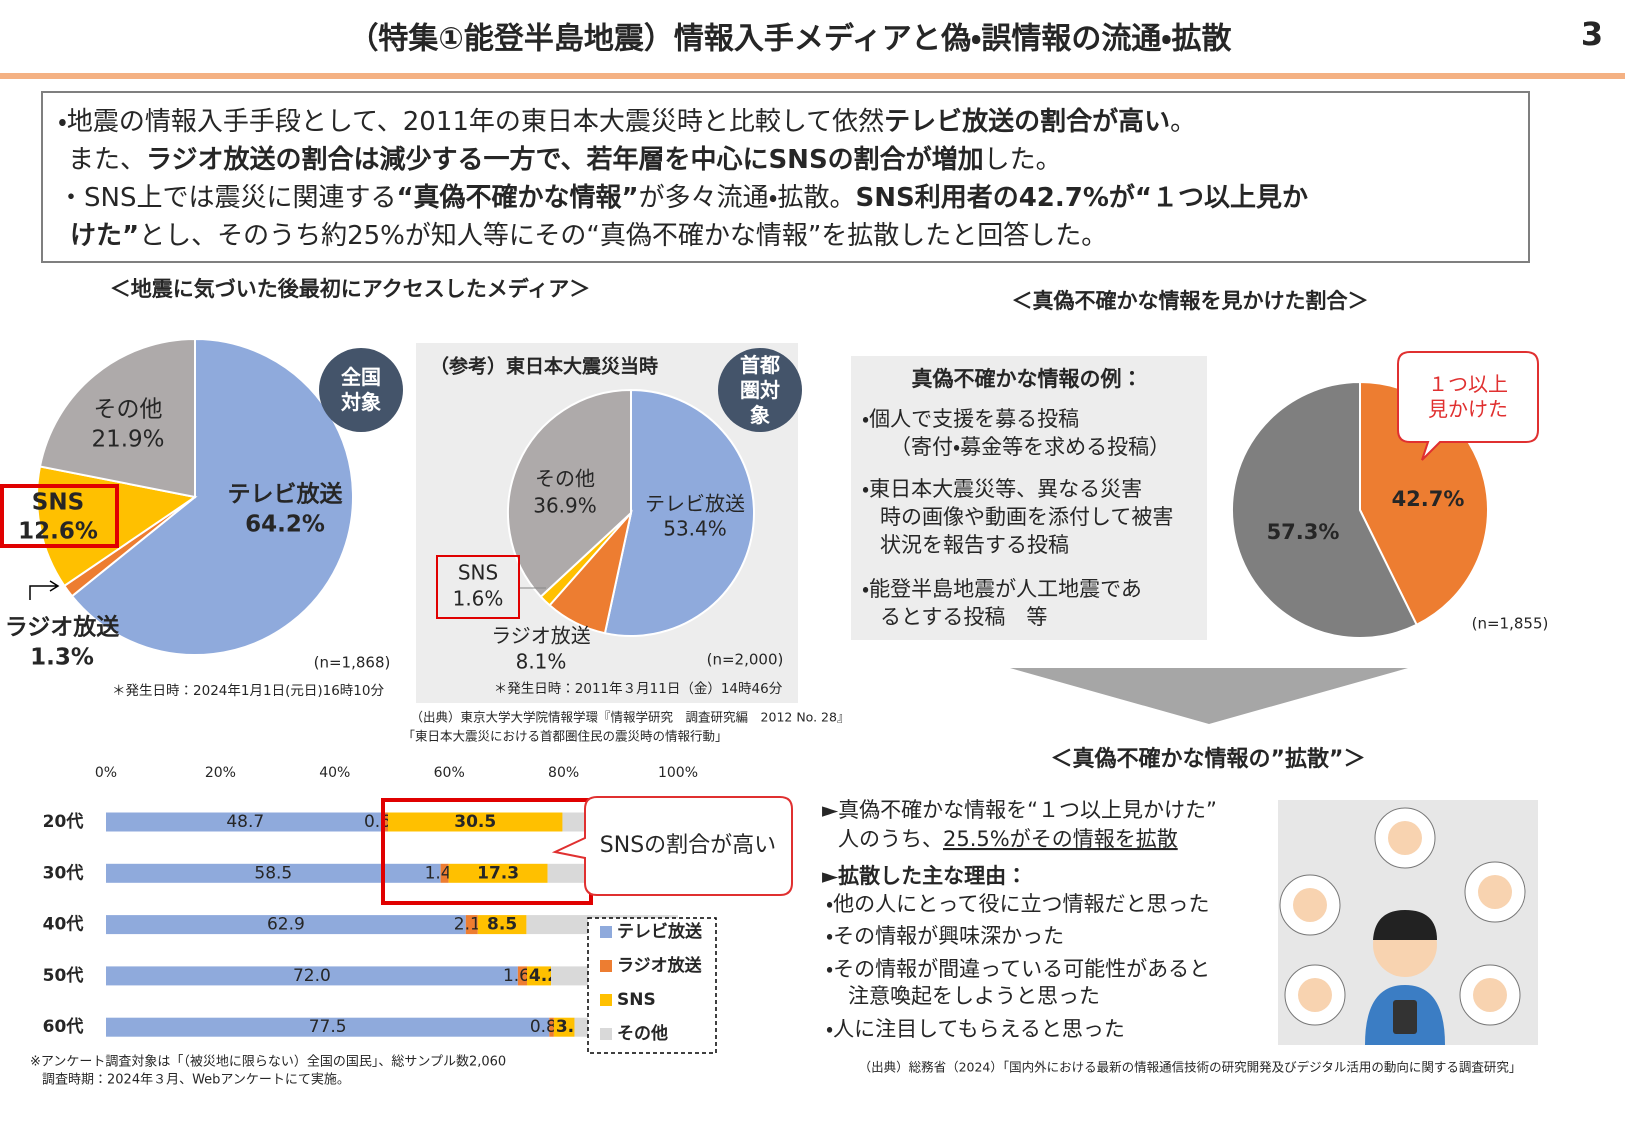 The width and height of the screenshot is (1625, 1125). What do you see at coordinates (312, 976) in the screenshot?
I see `data-label: 72.0` at bounding box center [312, 976].